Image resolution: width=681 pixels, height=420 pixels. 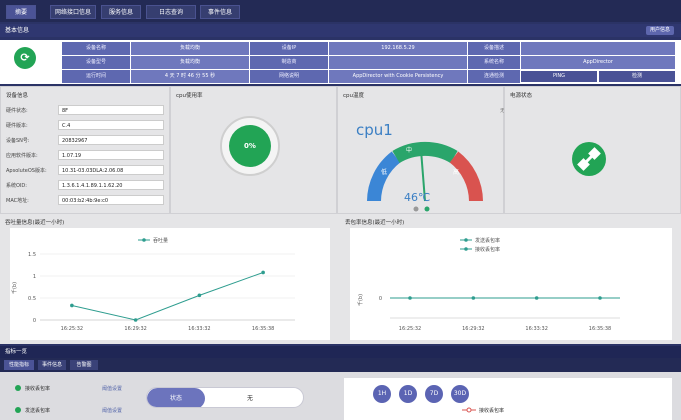 I want to click on tab-performance: 性能指标, so click(x=19, y=365).